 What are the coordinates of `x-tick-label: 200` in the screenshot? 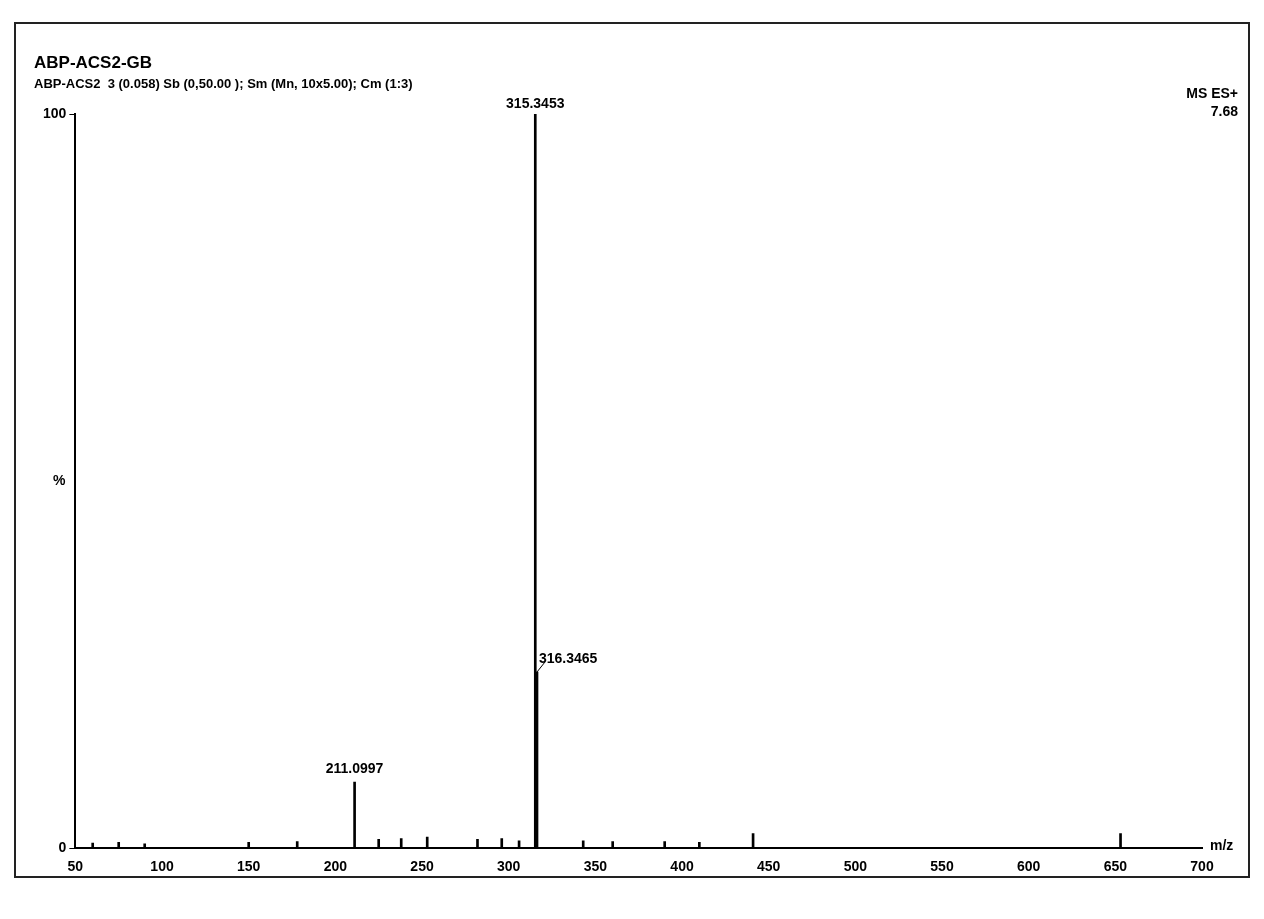 It's located at (335, 866).